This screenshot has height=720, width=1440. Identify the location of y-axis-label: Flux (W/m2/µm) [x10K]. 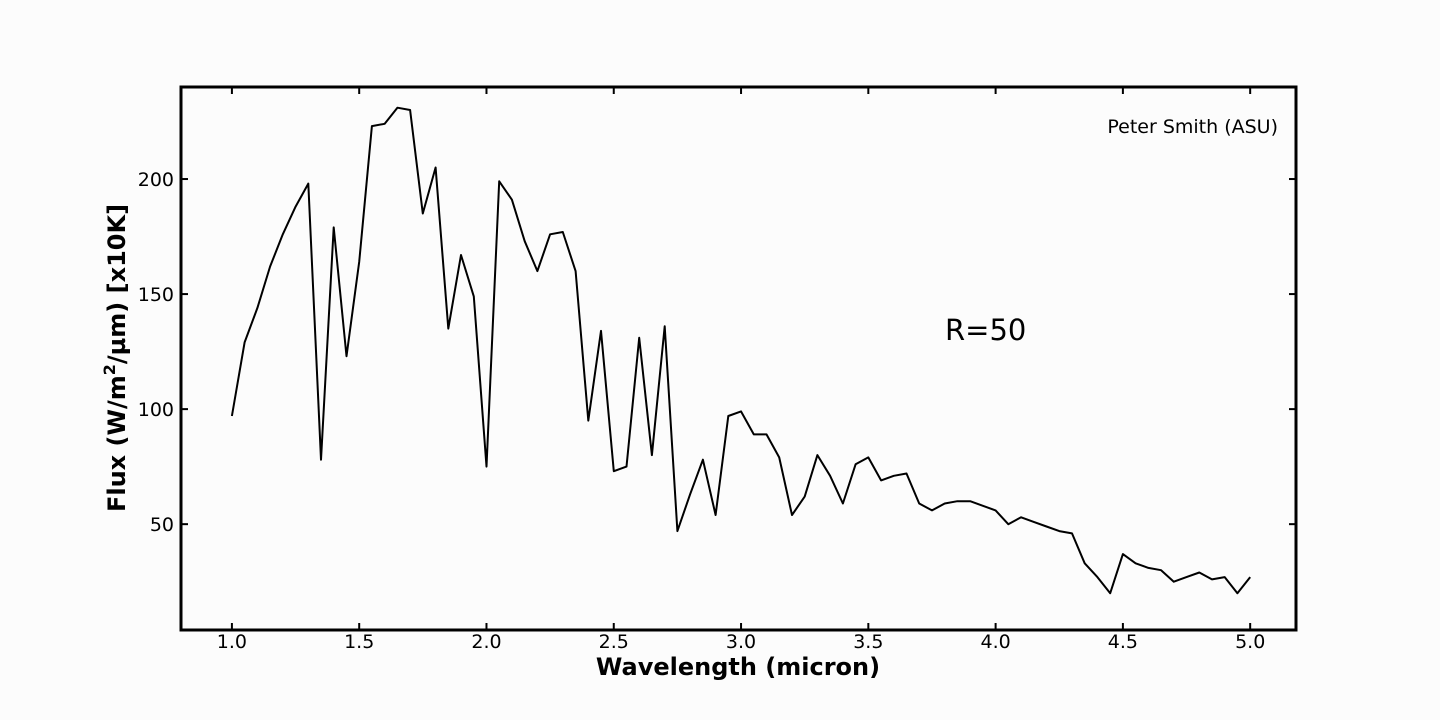
(115, 358).